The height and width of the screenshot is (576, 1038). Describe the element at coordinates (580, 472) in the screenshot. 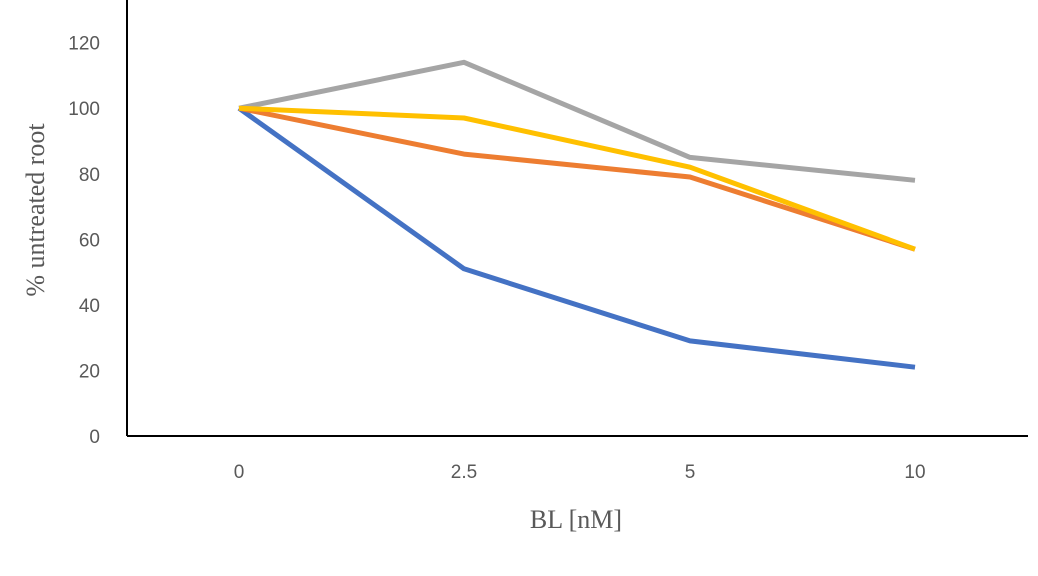

I see `x-tick-labels: 0 2.5 5 10` at that location.